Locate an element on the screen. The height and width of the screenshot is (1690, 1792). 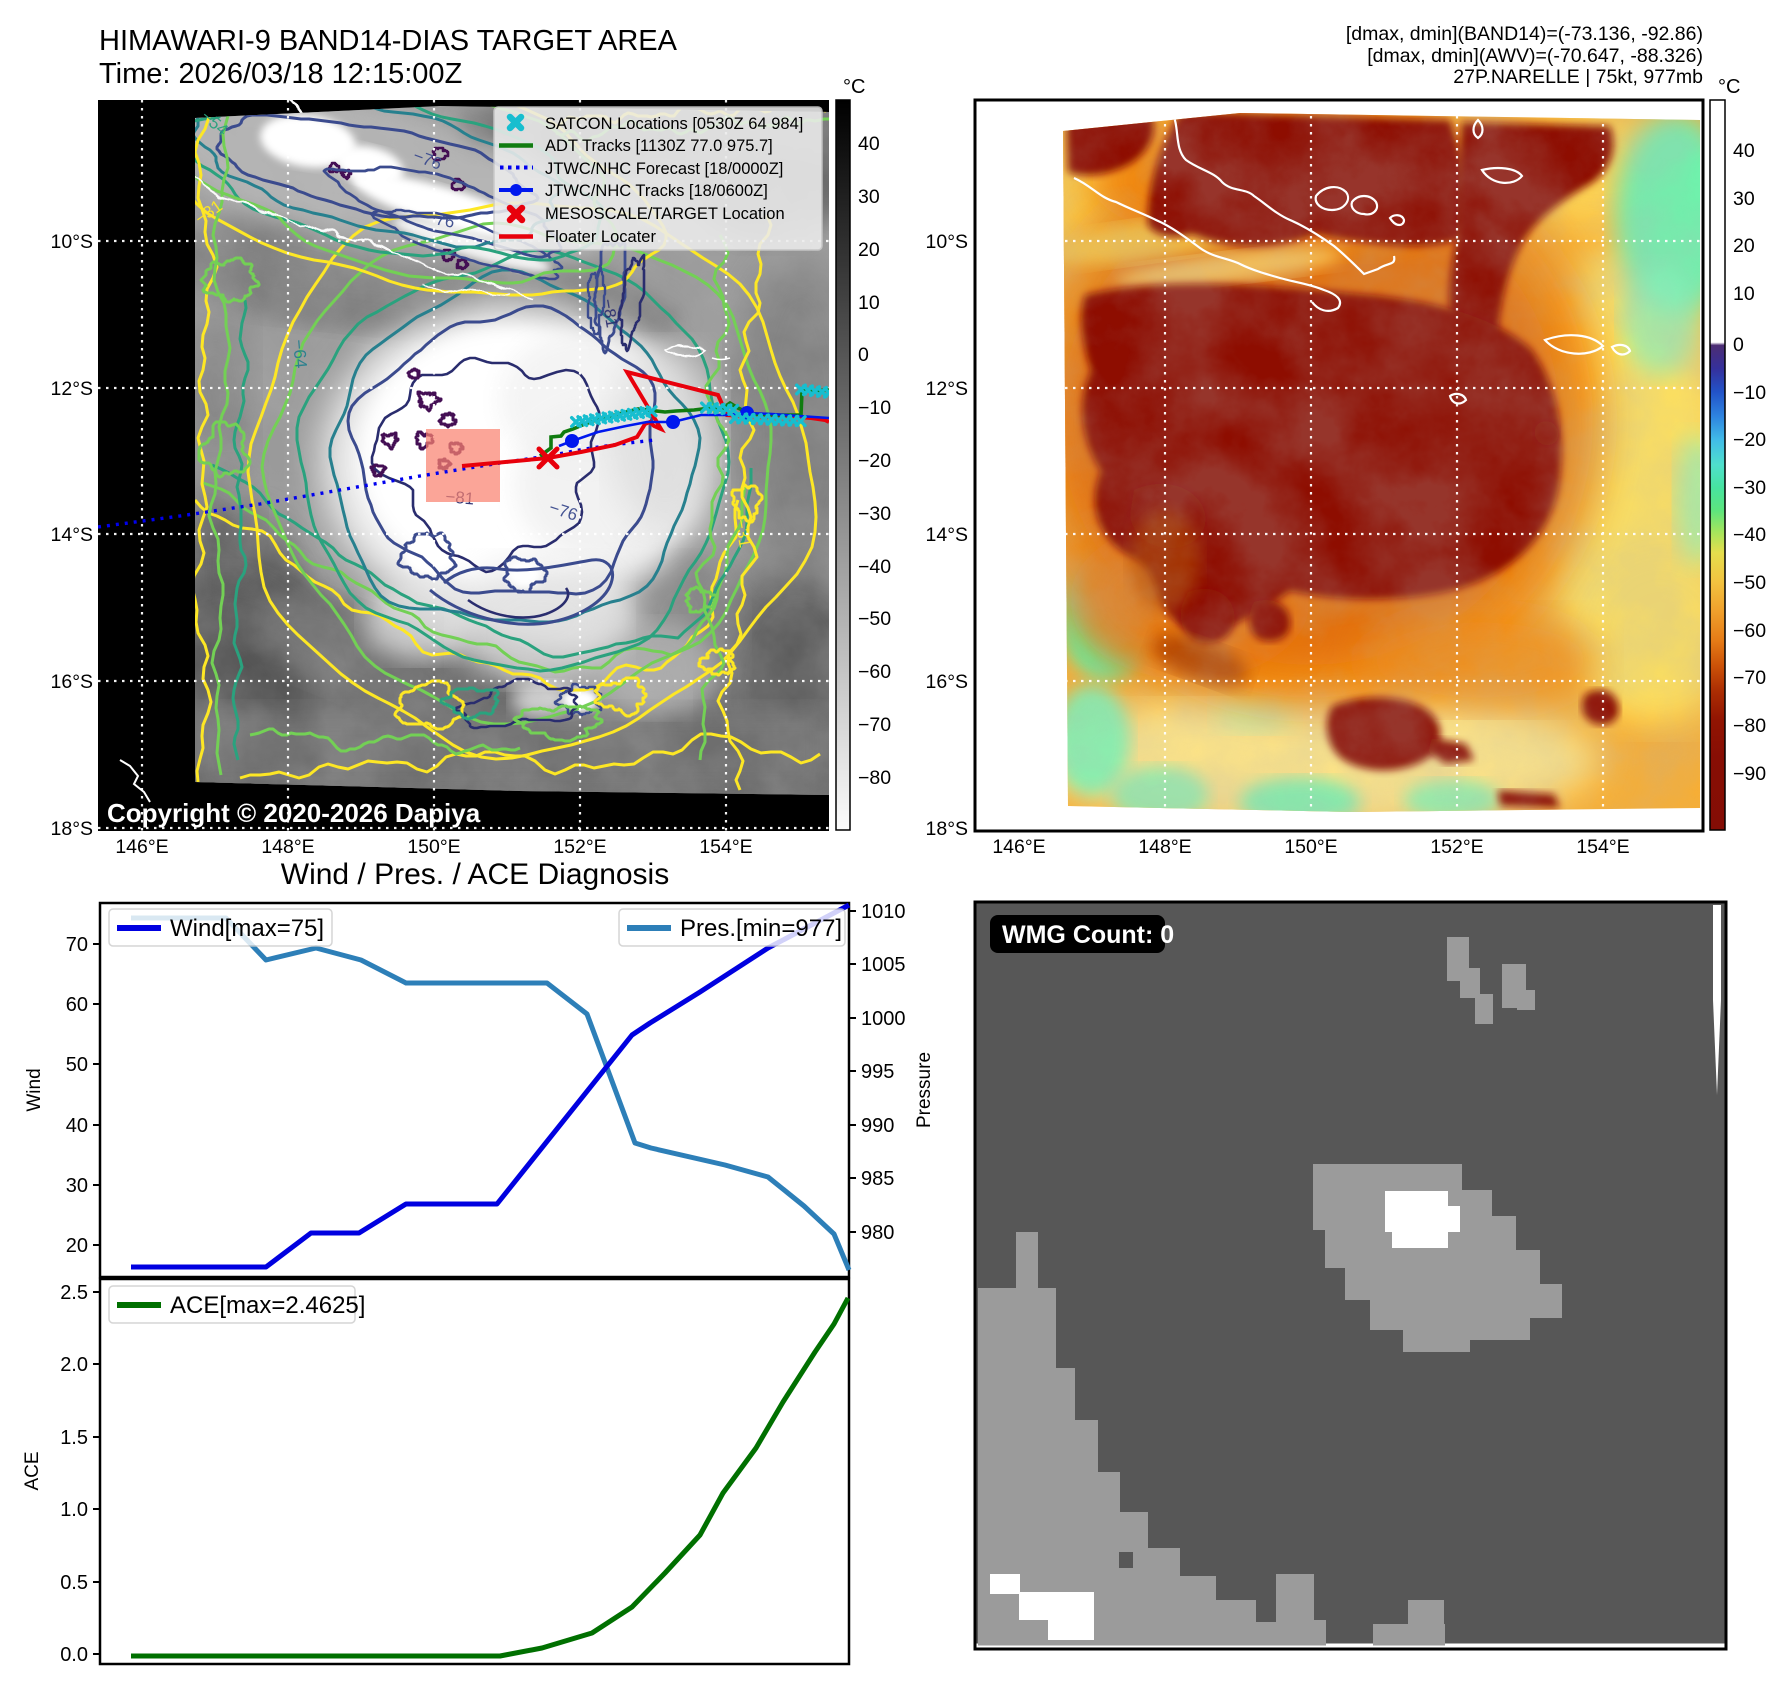
svg-text: 2.5 is located at coordinates (74, 1293).